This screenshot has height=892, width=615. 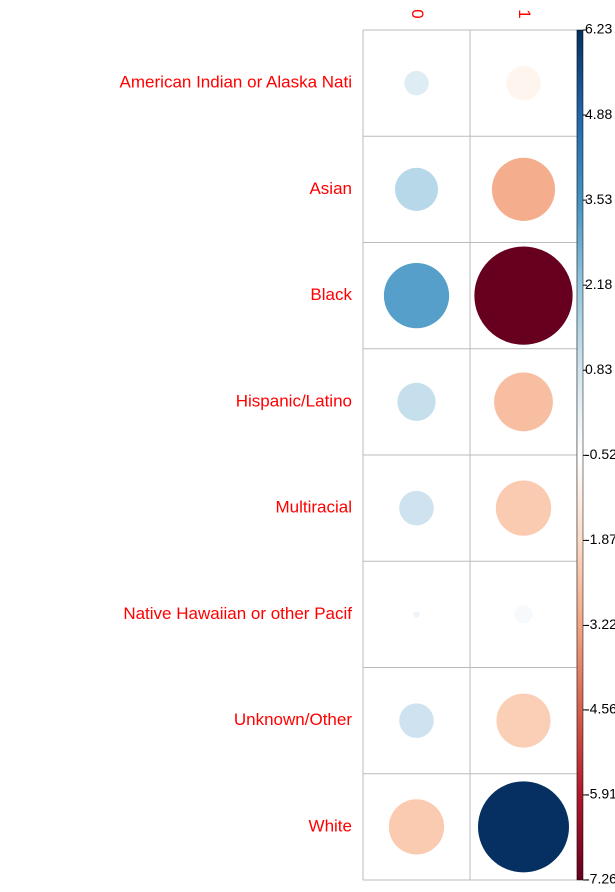 I want to click on row-label: American Indian or Alaska Nati, so click(x=236, y=82).